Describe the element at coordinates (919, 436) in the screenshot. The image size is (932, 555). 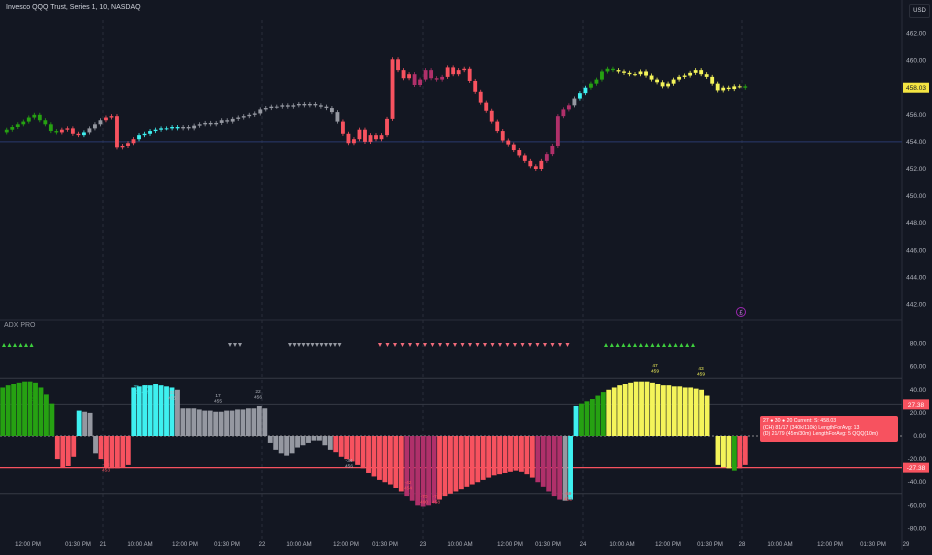
I see `adx-axis-tick: 0.00` at that location.